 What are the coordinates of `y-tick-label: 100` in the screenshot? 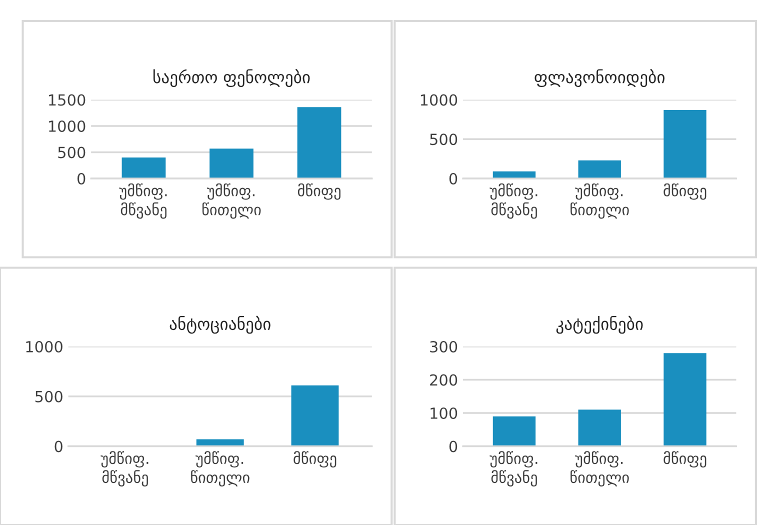 It's located at (444, 413).